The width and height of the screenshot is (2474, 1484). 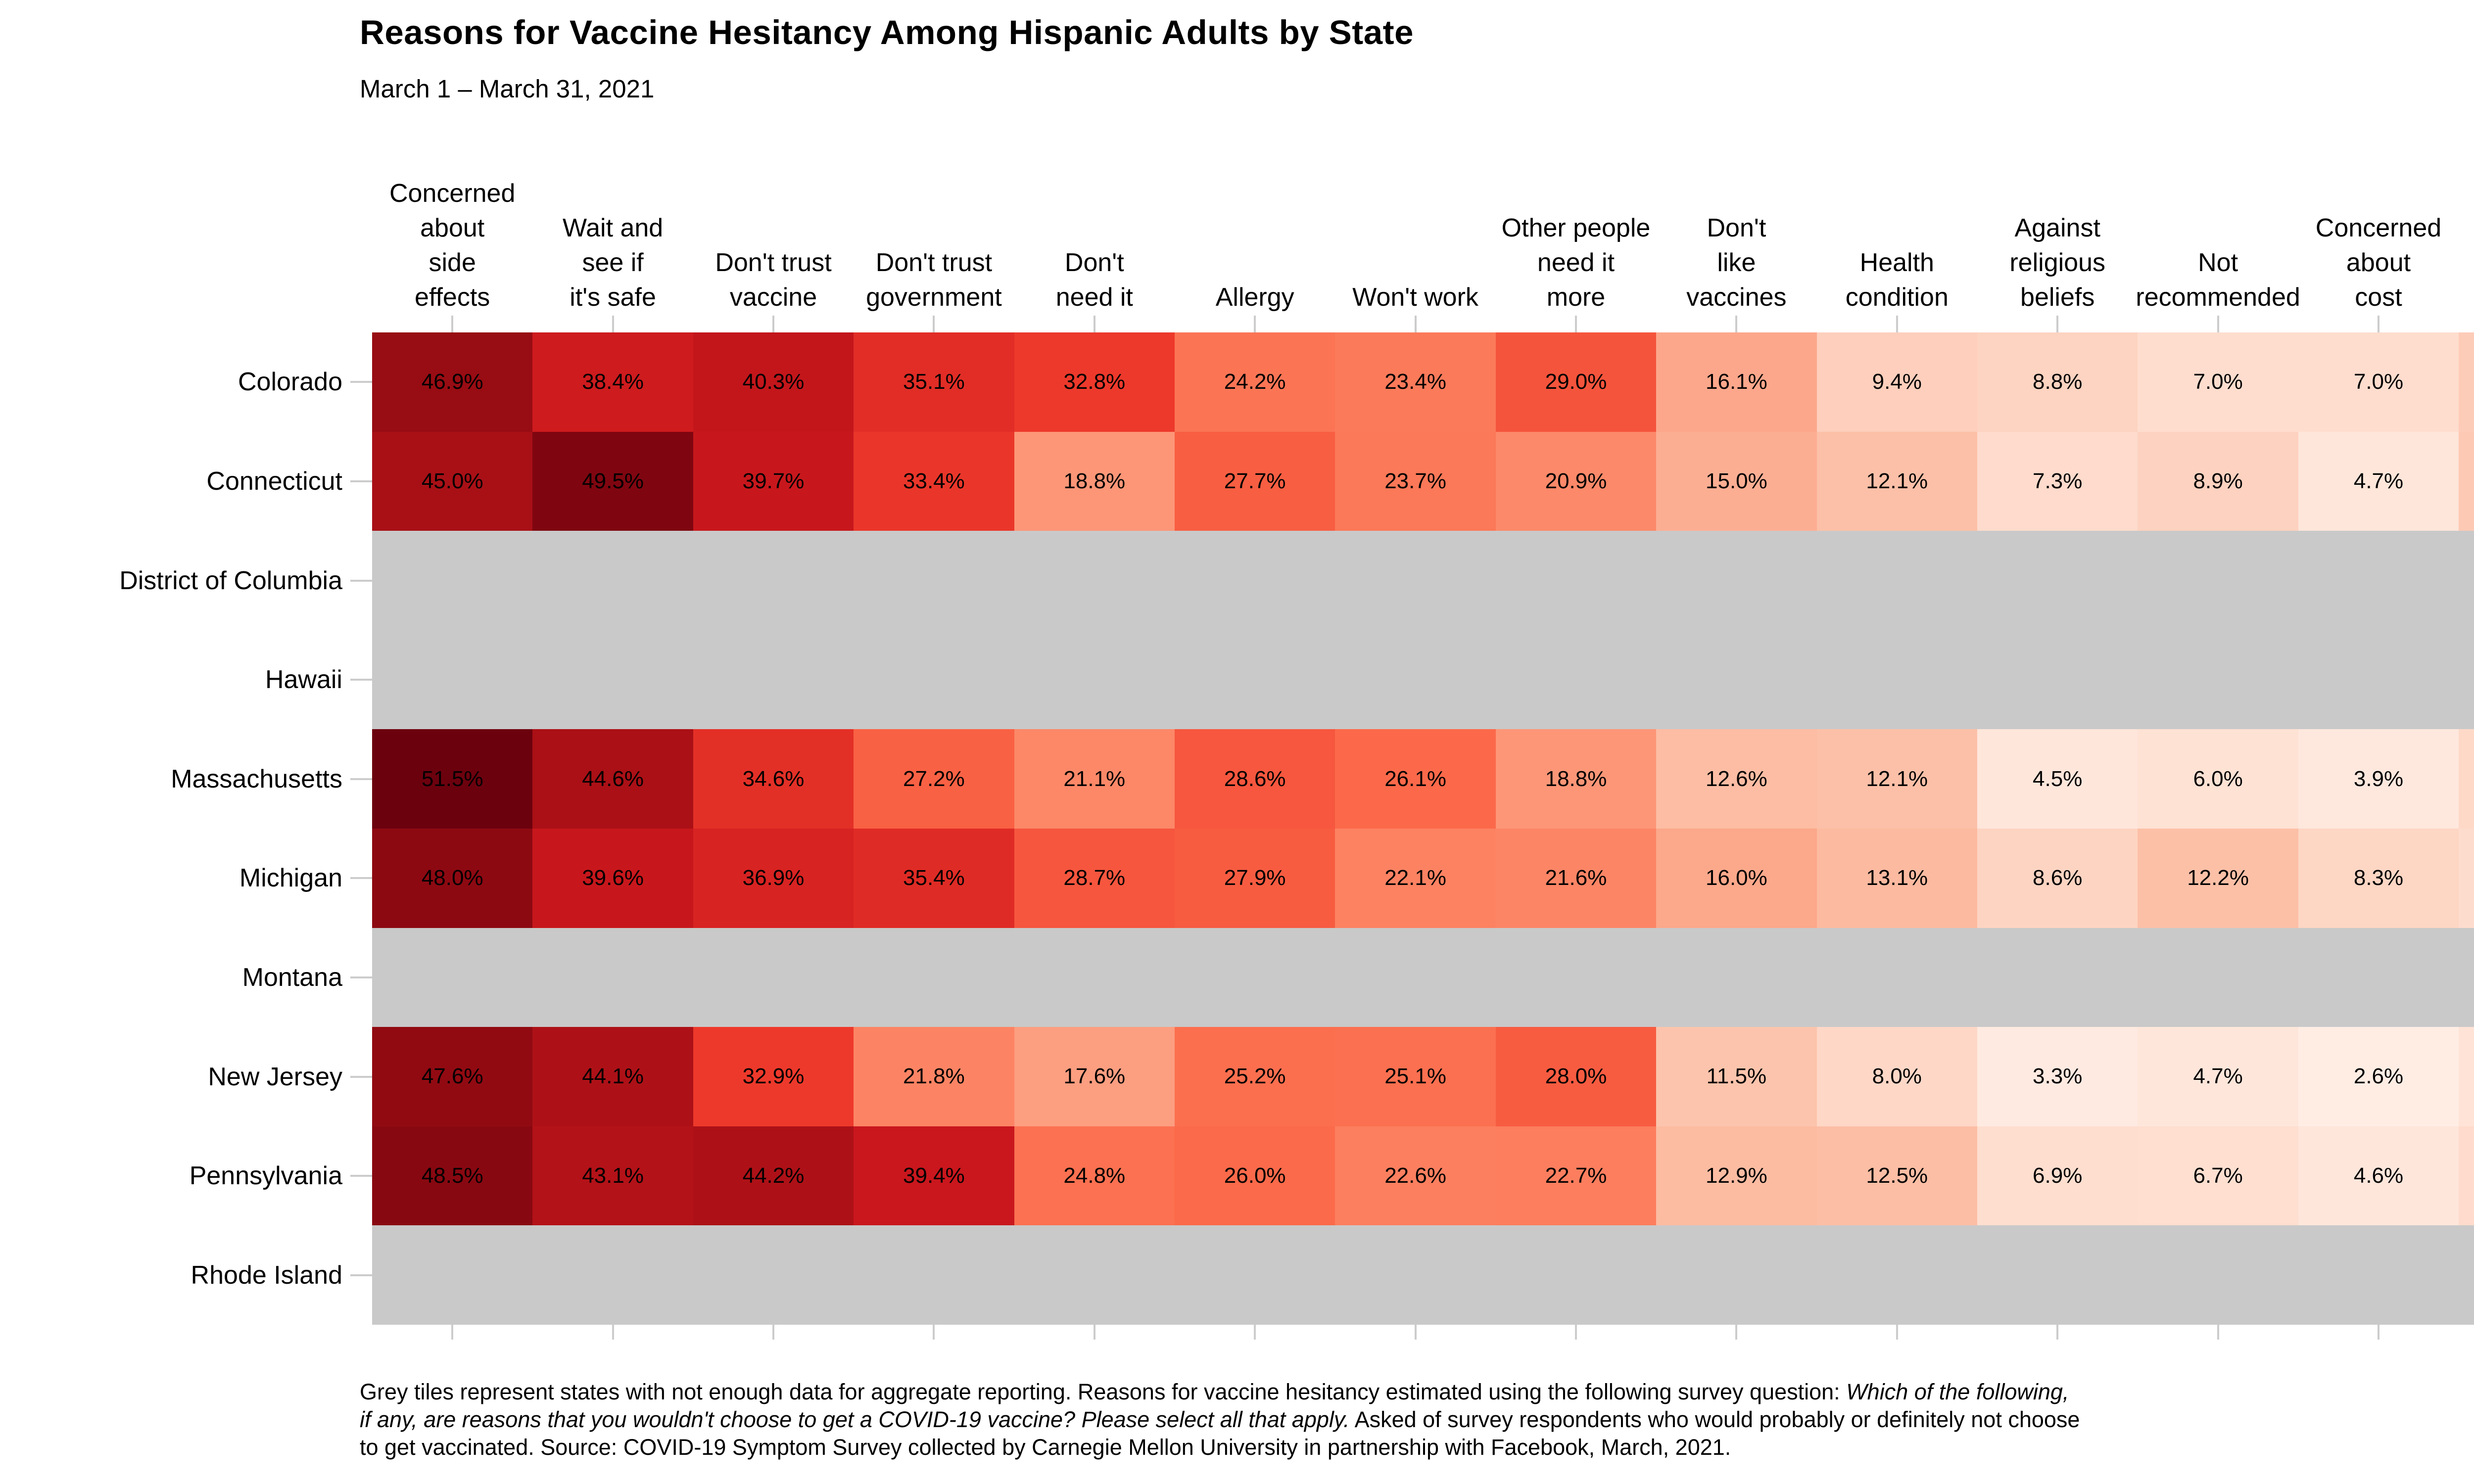 What do you see at coordinates (453, 878) in the screenshot?
I see `heatmap-cell: 48.0%` at bounding box center [453, 878].